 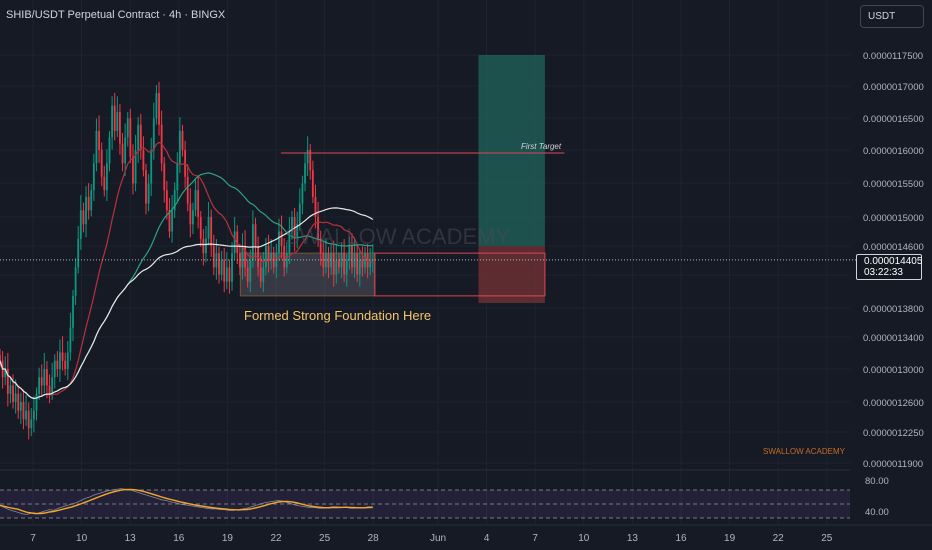 What do you see at coordinates (511, 274) in the screenshot?
I see `stop-loss-zone` at bounding box center [511, 274].